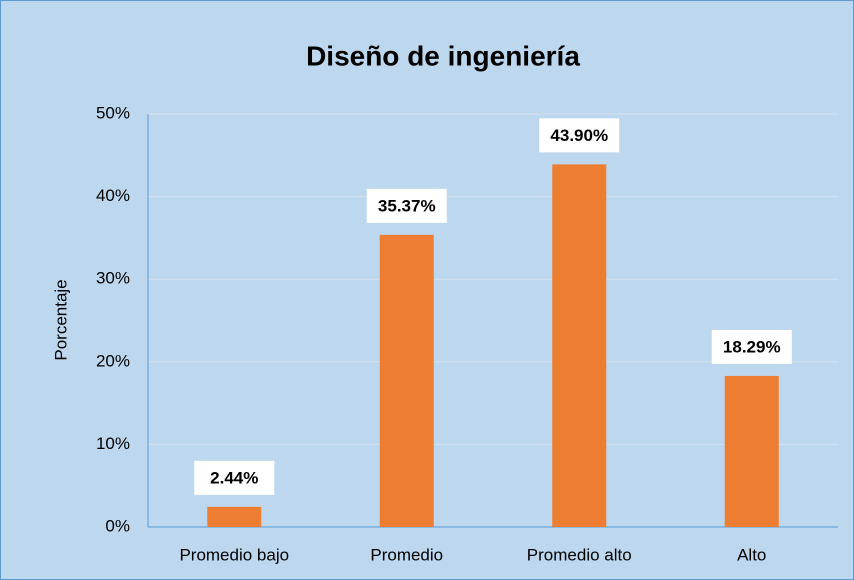 The image size is (854, 580). Describe the element at coordinates (113, 360) in the screenshot. I see `y-tick-label: 20%` at that location.